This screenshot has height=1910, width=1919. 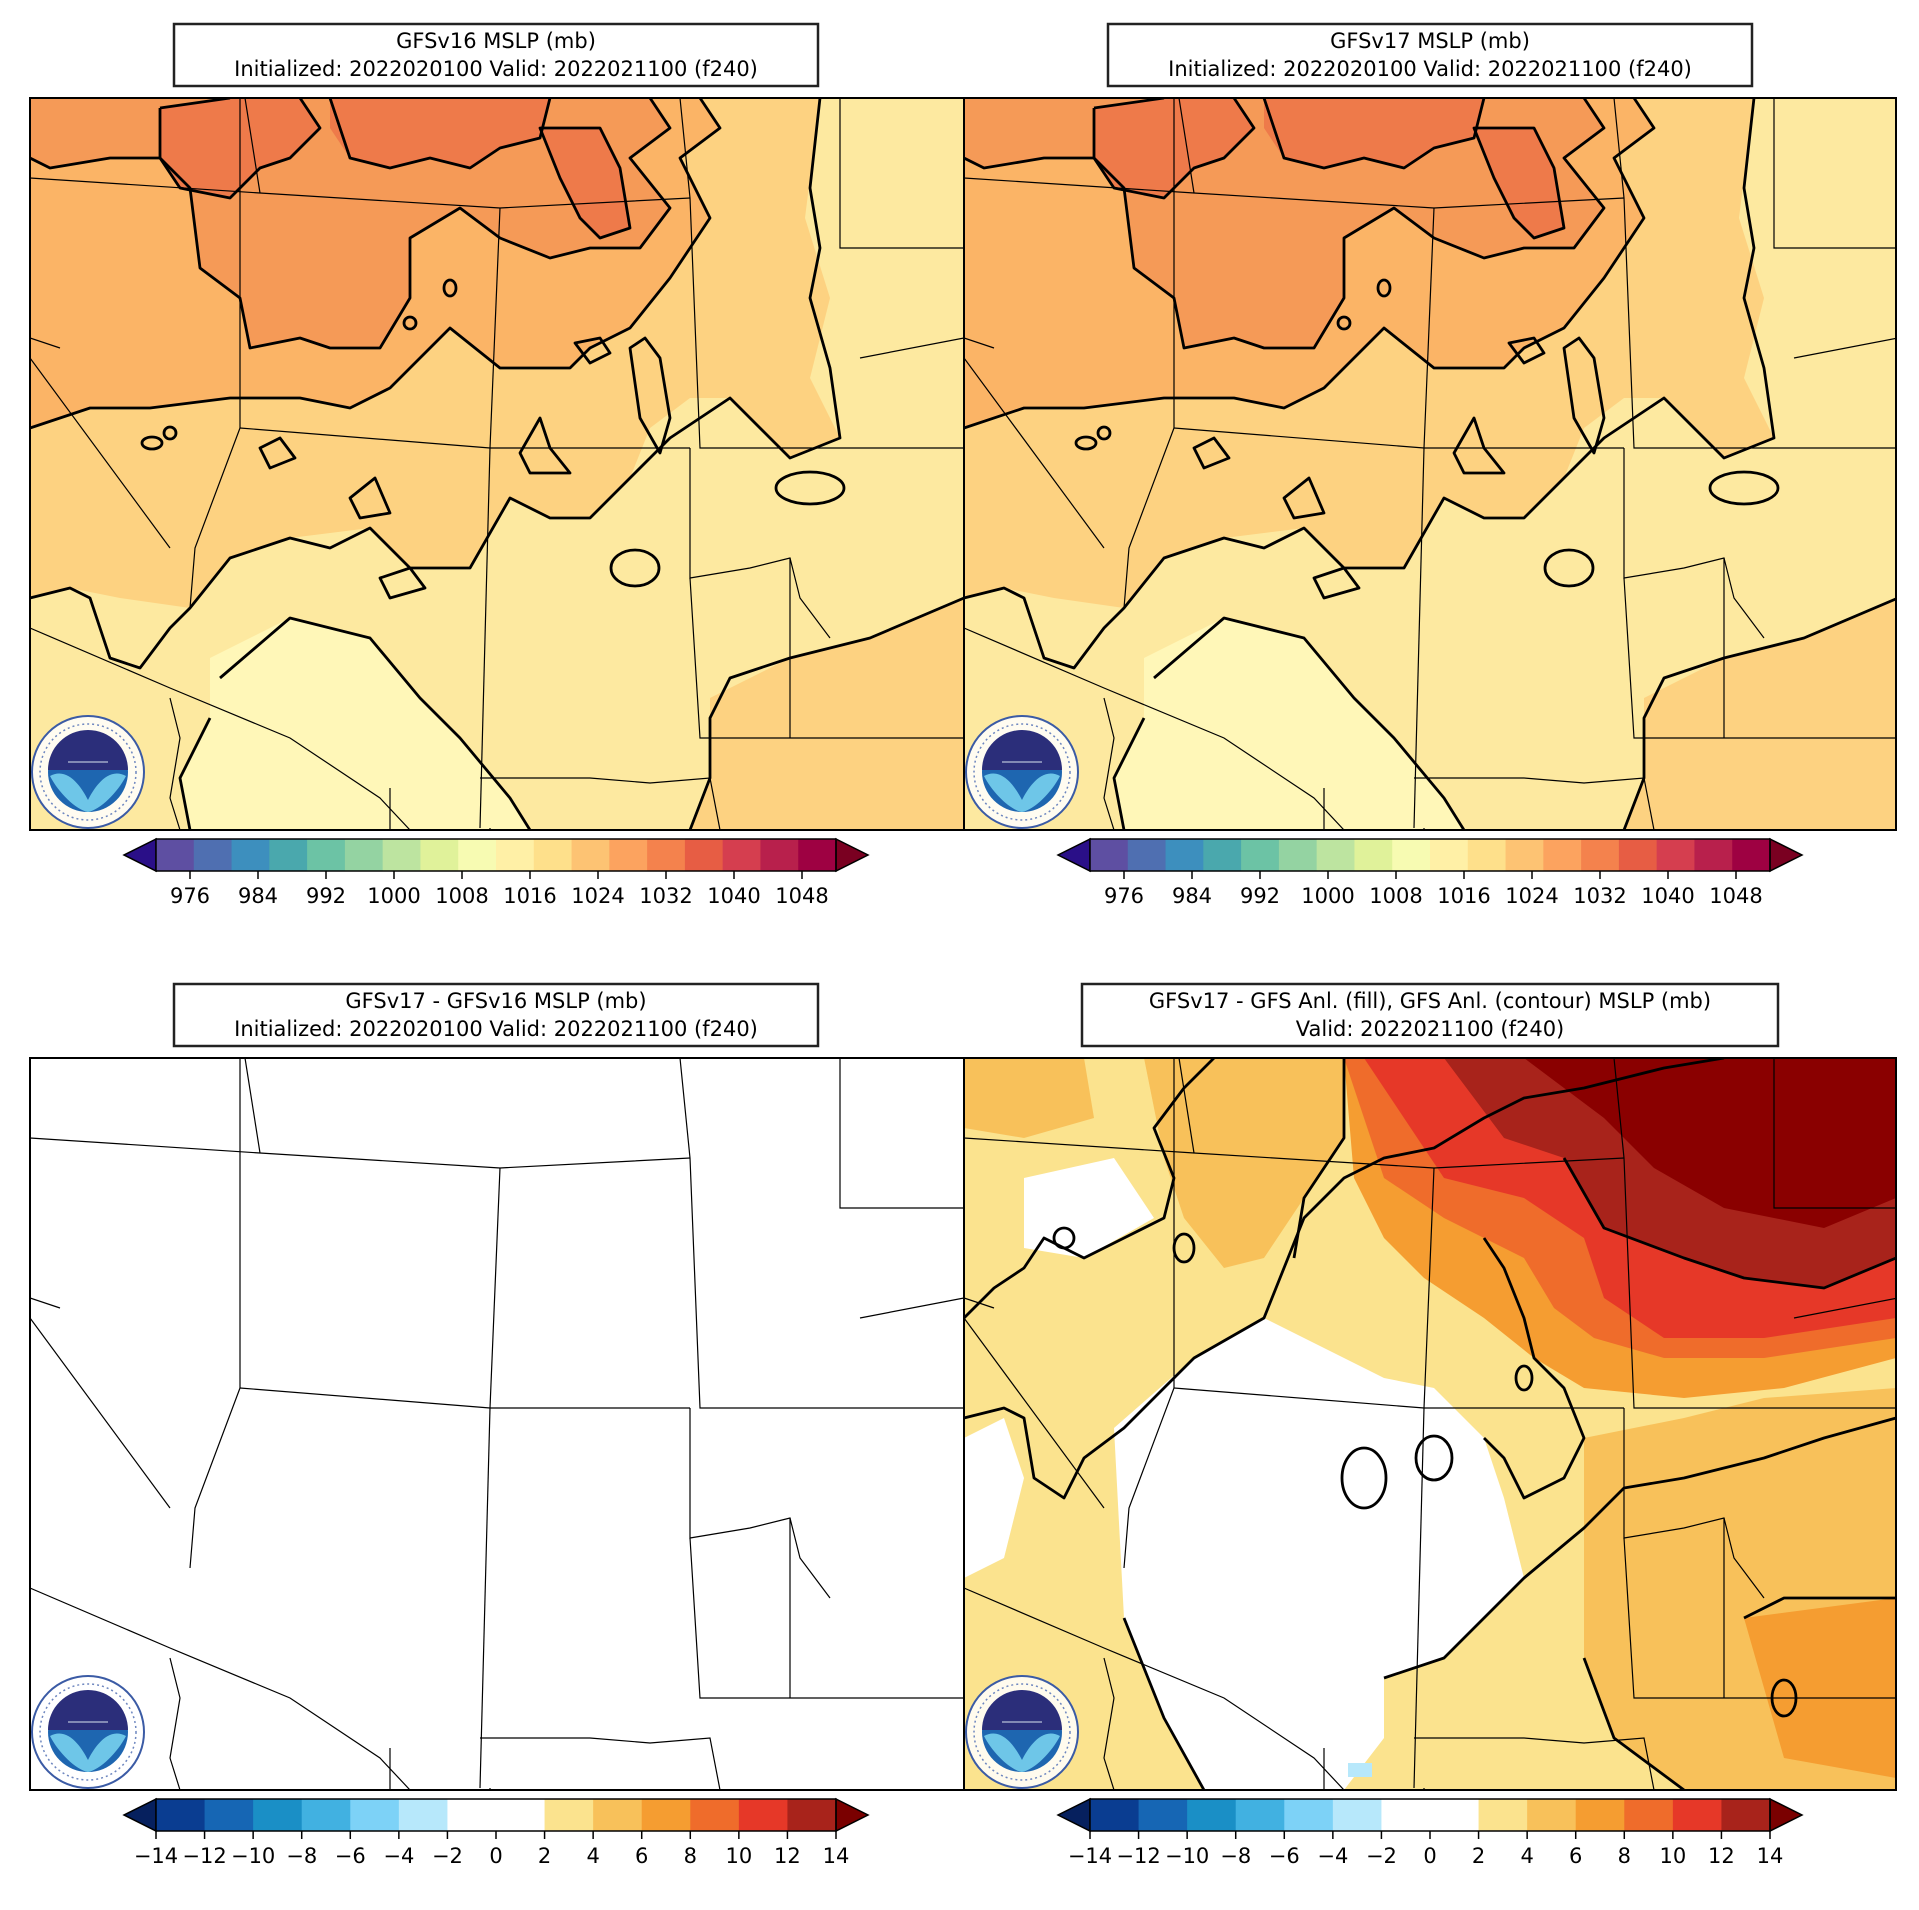 What do you see at coordinates (253, 1856) in the screenshot?
I see `colorbar-tick-label: −10` at bounding box center [253, 1856].